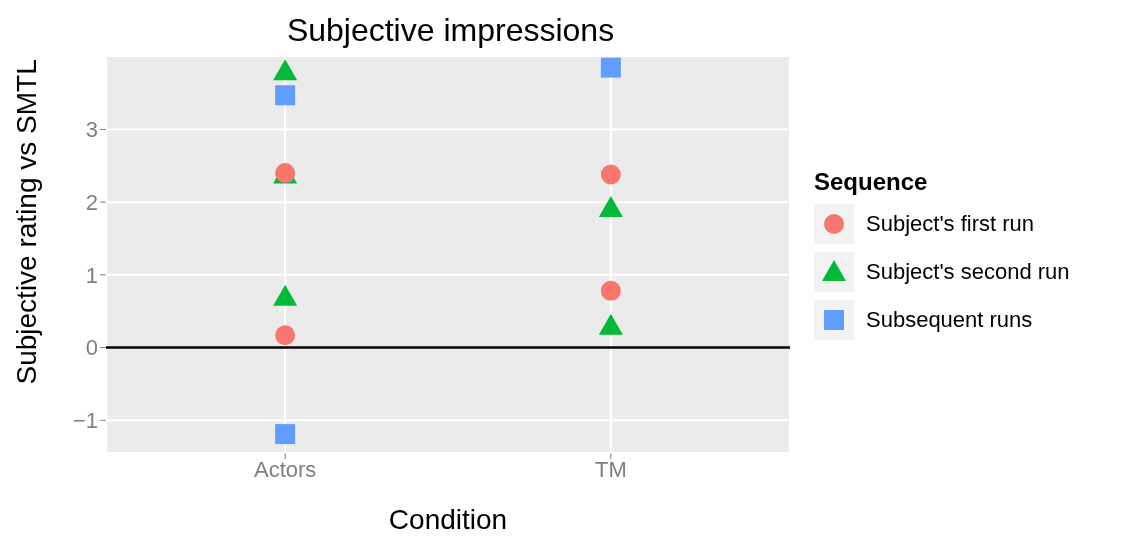  What do you see at coordinates (91, 348) in the screenshot?
I see `y-tick-label: 0` at bounding box center [91, 348].